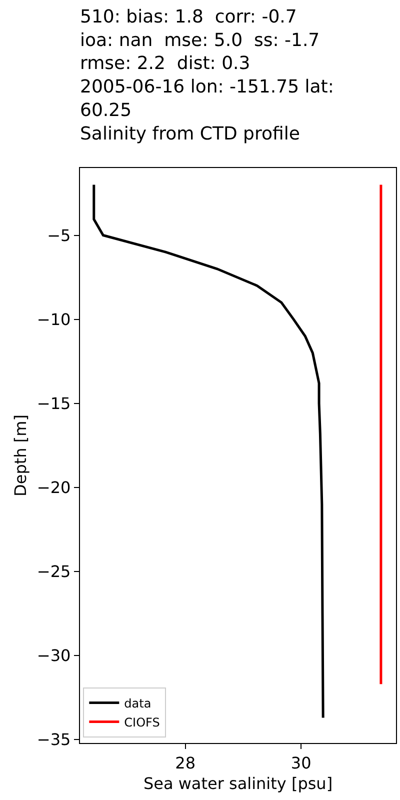  What do you see at coordinates (185, 762) in the screenshot?
I see `x-tick-label: 28` at bounding box center [185, 762].